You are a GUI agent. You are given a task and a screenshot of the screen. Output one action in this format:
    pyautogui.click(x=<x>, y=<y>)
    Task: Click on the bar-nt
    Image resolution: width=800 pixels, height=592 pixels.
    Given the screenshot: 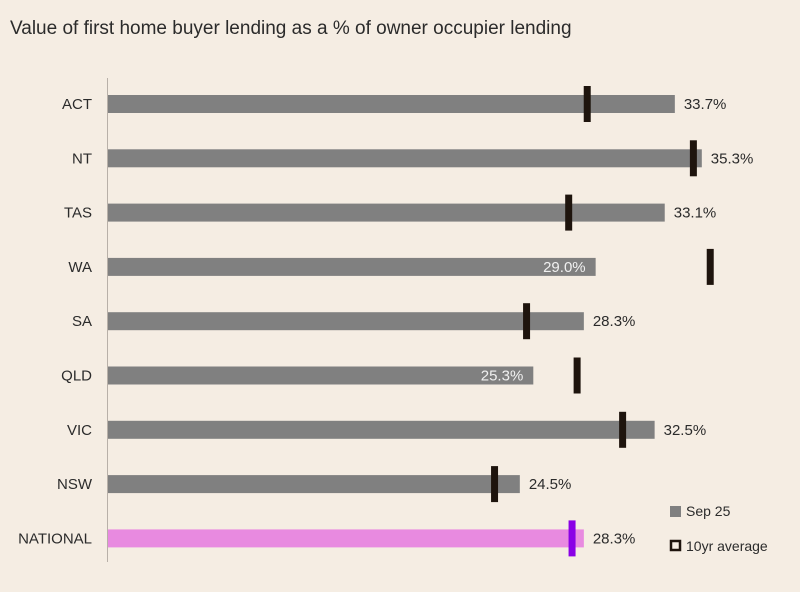 What is the action you would take?
    pyautogui.click(x=405, y=158)
    